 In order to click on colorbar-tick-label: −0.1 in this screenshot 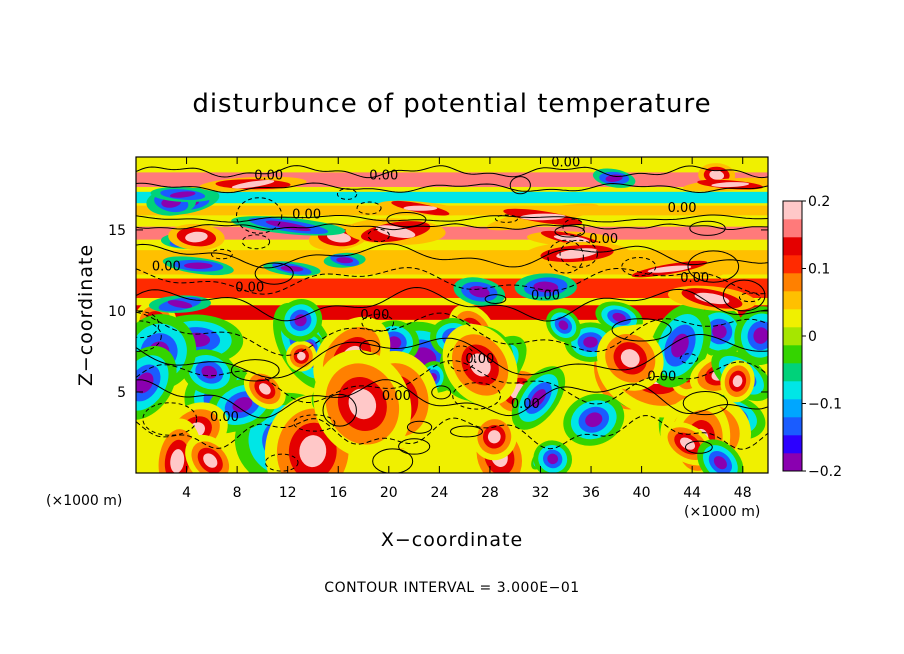, I will do `click(825, 405)`.